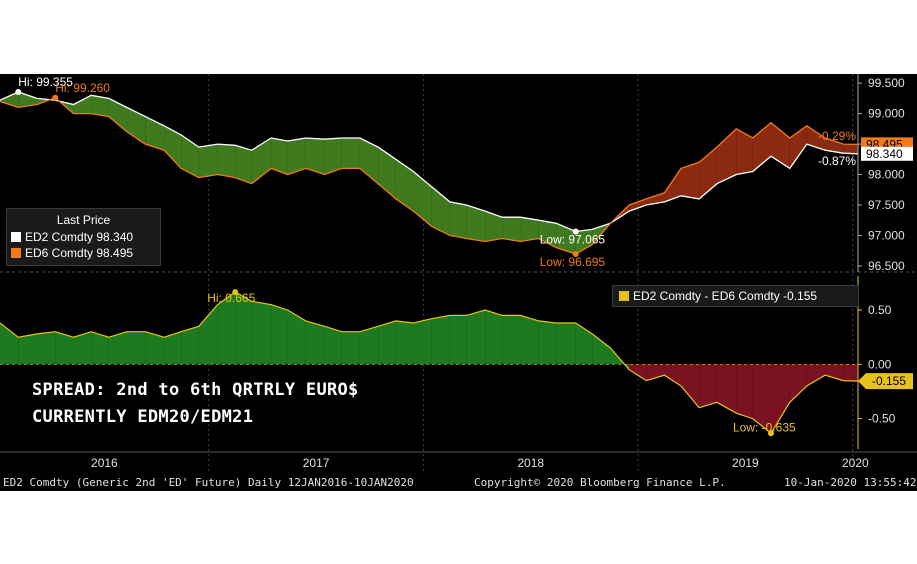  I want to click on y-tick-label-top: 97.500, so click(886, 205).